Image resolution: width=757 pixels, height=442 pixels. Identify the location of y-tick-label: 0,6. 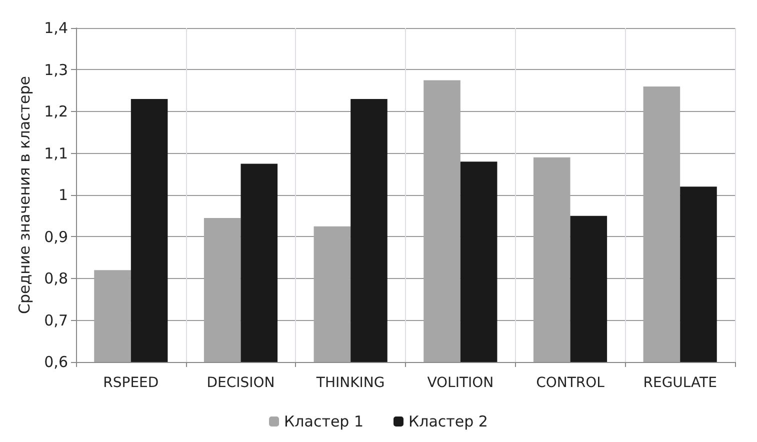
(56, 362).